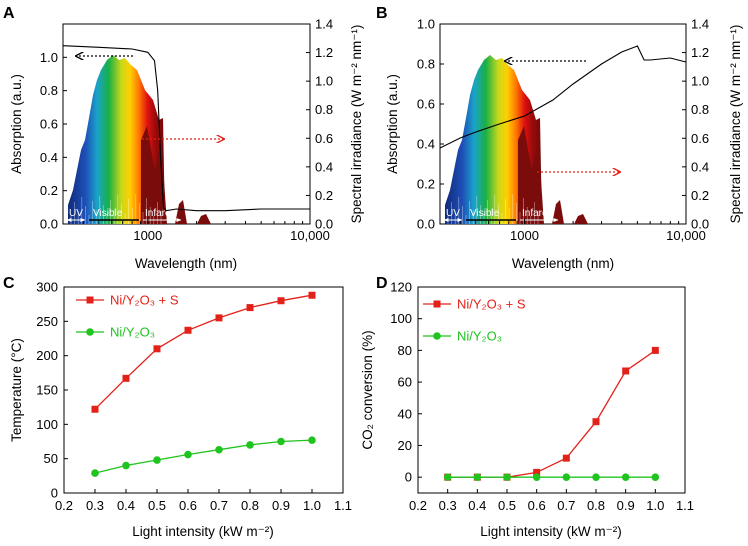 This screenshot has width=748, height=546. I want to click on x-tick-label: 0.3, so click(95, 505).